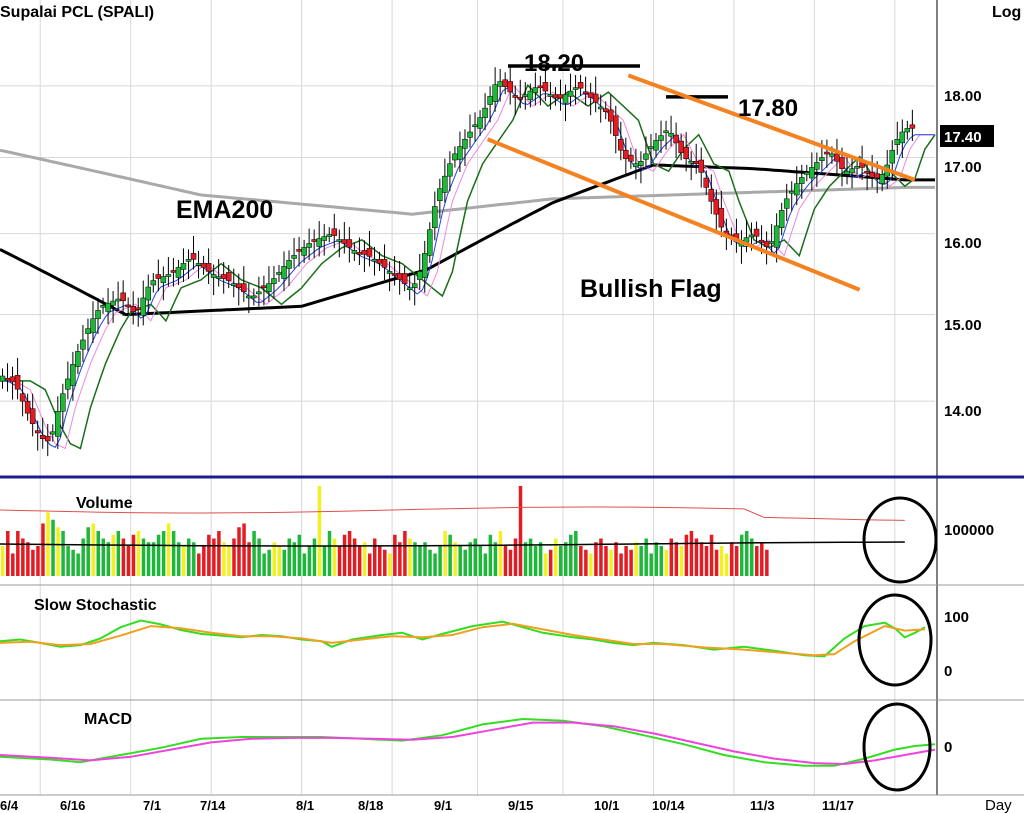 This screenshot has width=1024, height=813. What do you see at coordinates (963, 325) in the screenshot?
I see `price-tick-15: 15.00` at bounding box center [963, 325].